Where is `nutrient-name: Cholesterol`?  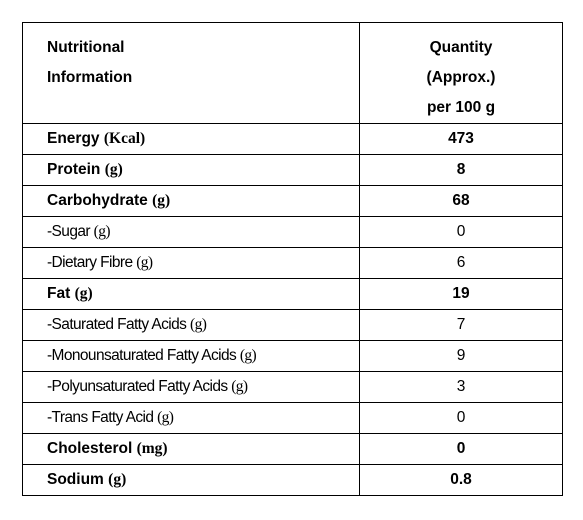
nutrient-name: Cholesterol is located at coordinates (90, 449).